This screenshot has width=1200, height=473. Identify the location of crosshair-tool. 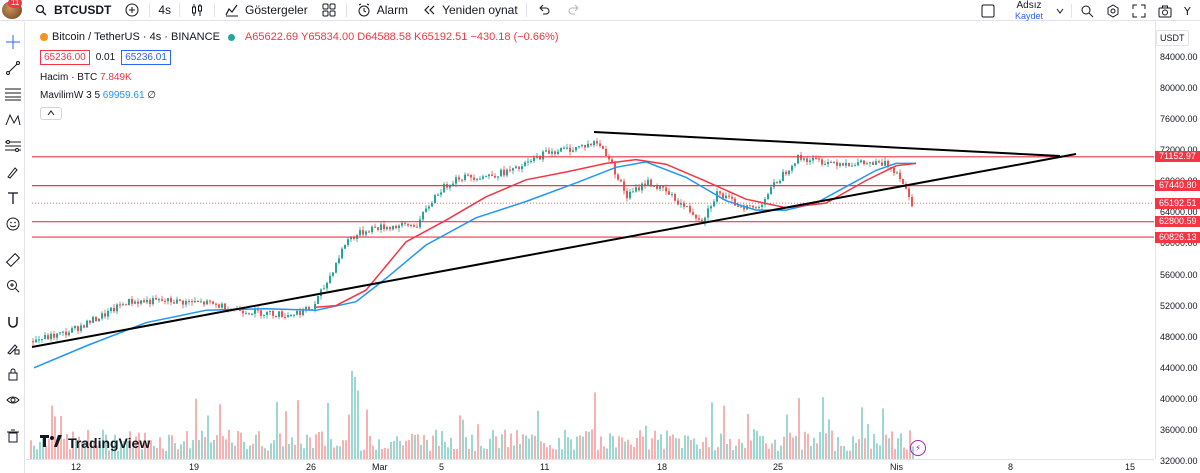
(12, 44).